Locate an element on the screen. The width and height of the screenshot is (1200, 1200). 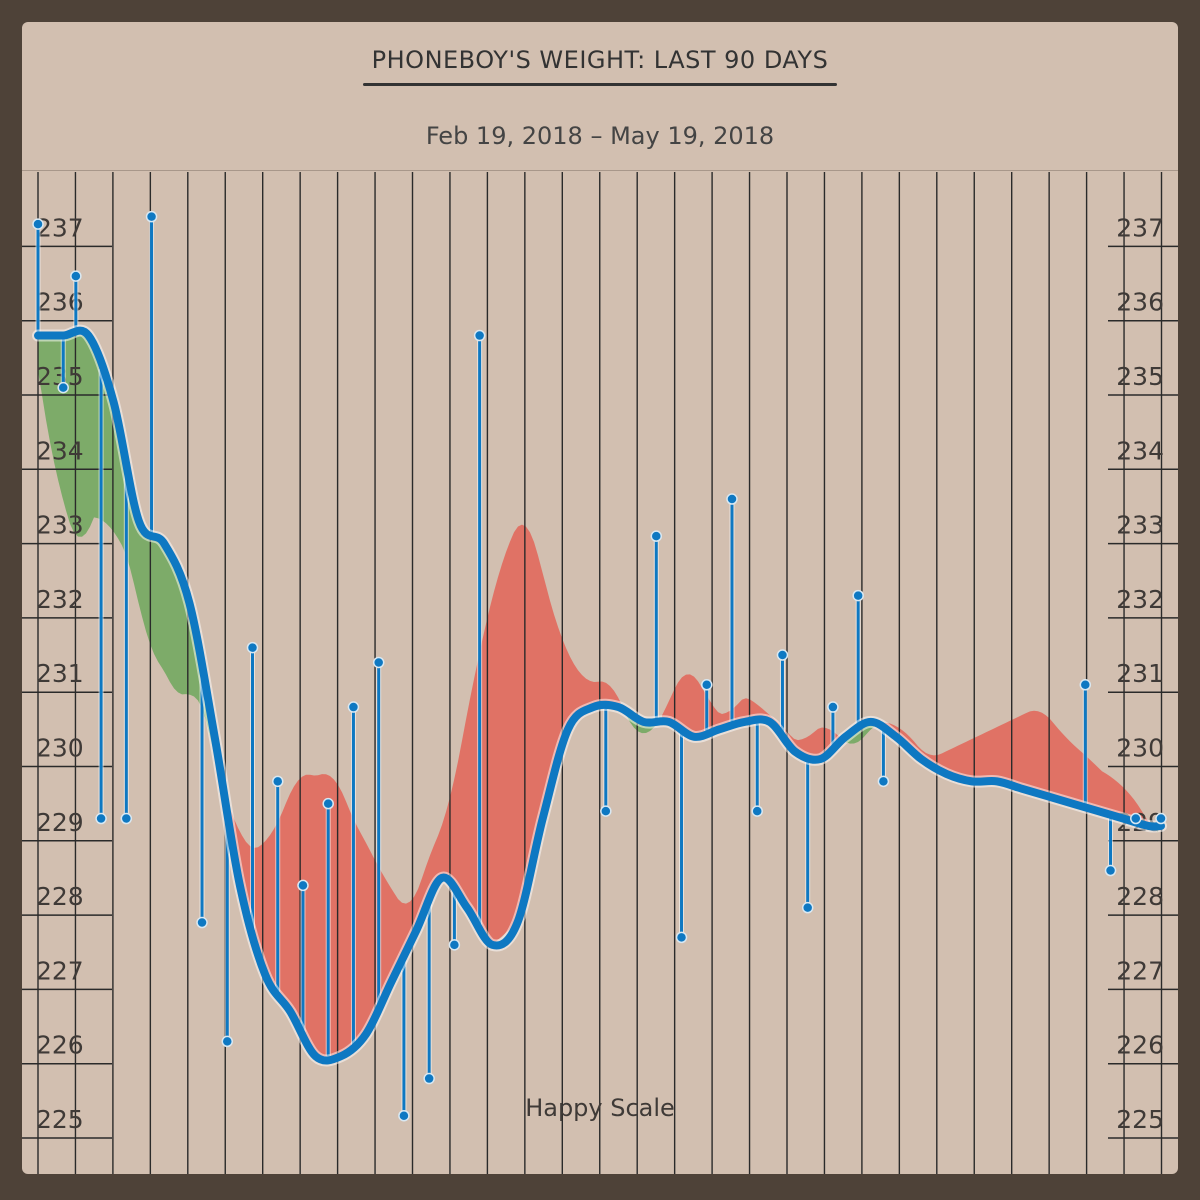
loss-region is located at coordinates (132, 569).